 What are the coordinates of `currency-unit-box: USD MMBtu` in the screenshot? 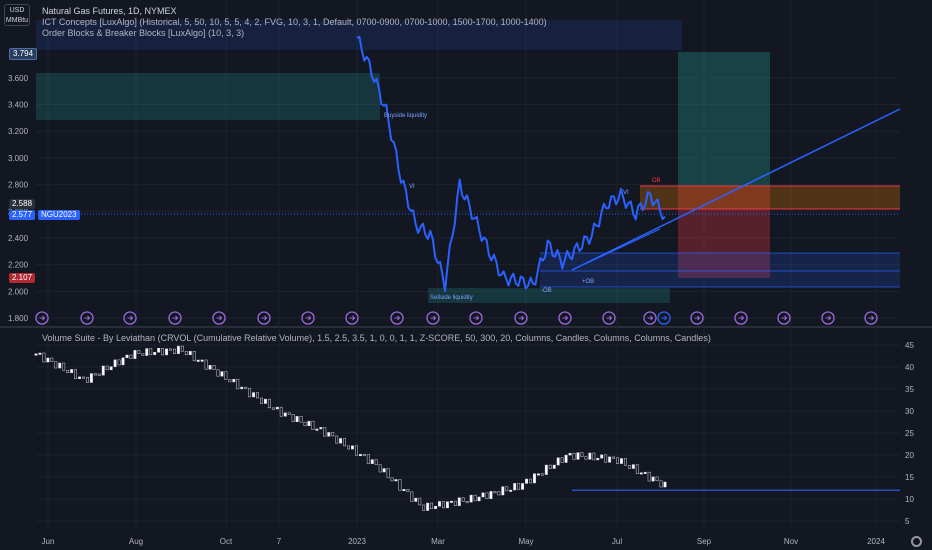 It's located at (17, 15).